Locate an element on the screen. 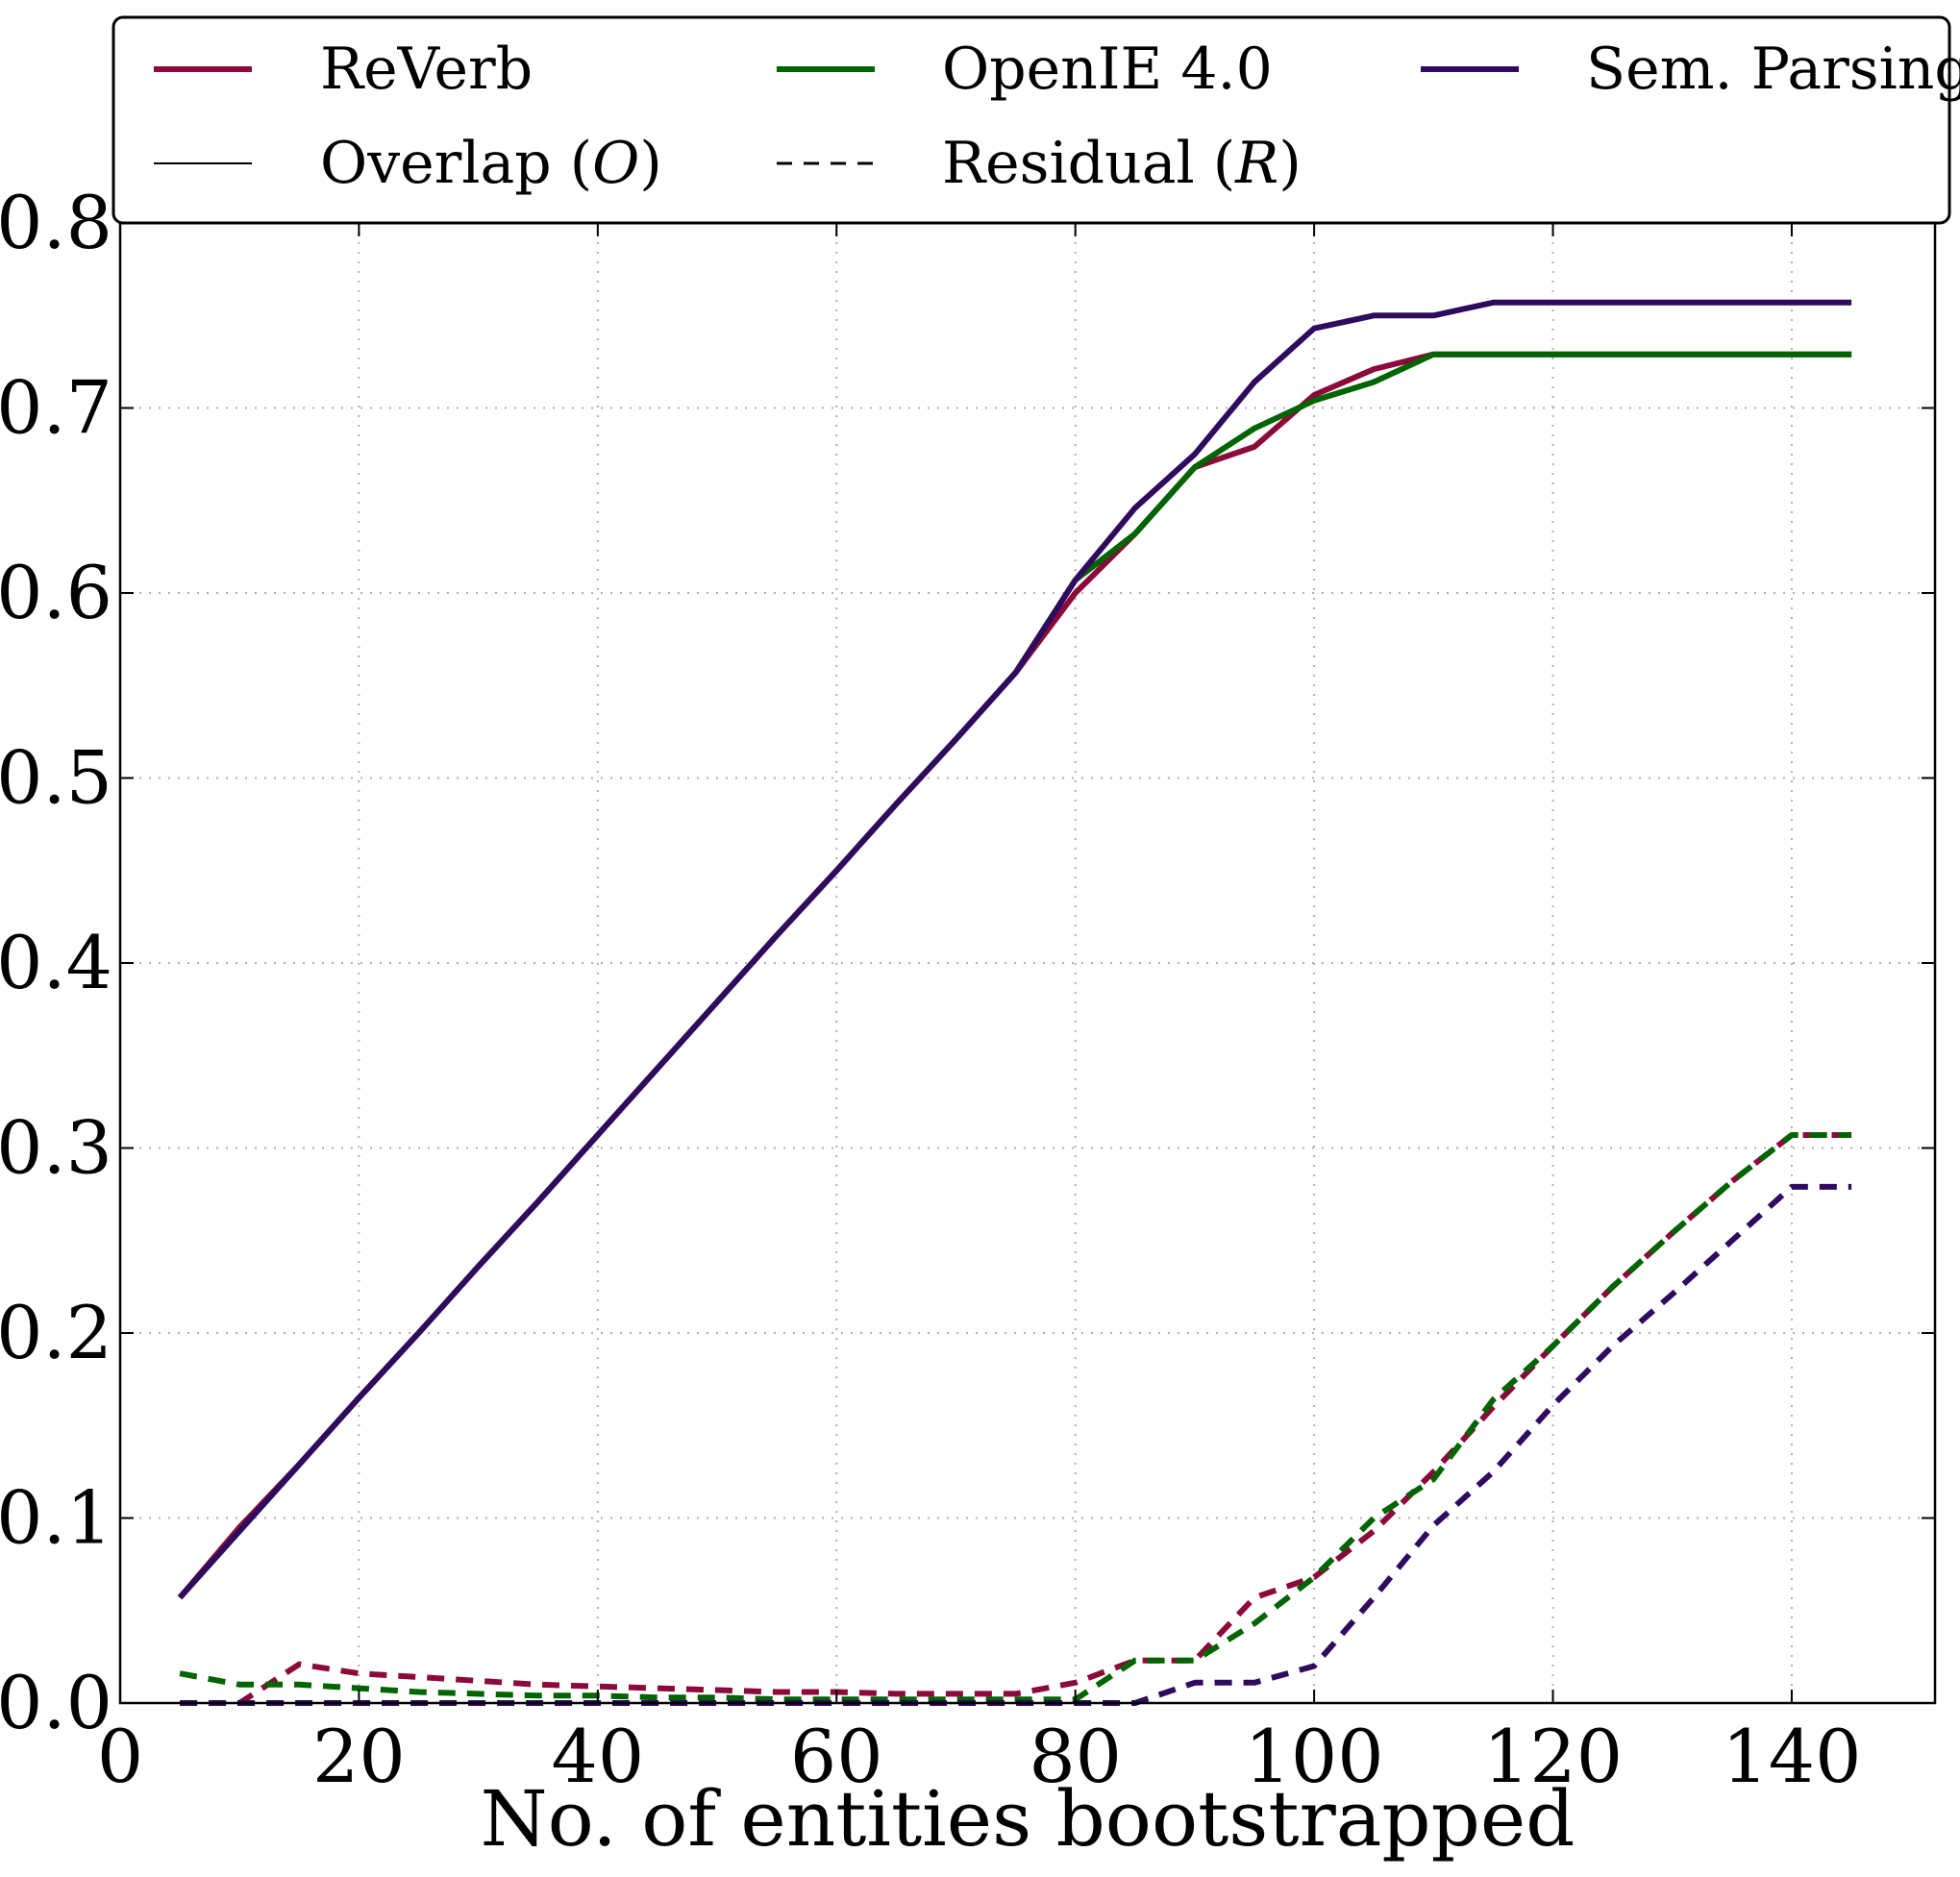  legend-item: Residual (R) is located at coordinates (1039, 163).